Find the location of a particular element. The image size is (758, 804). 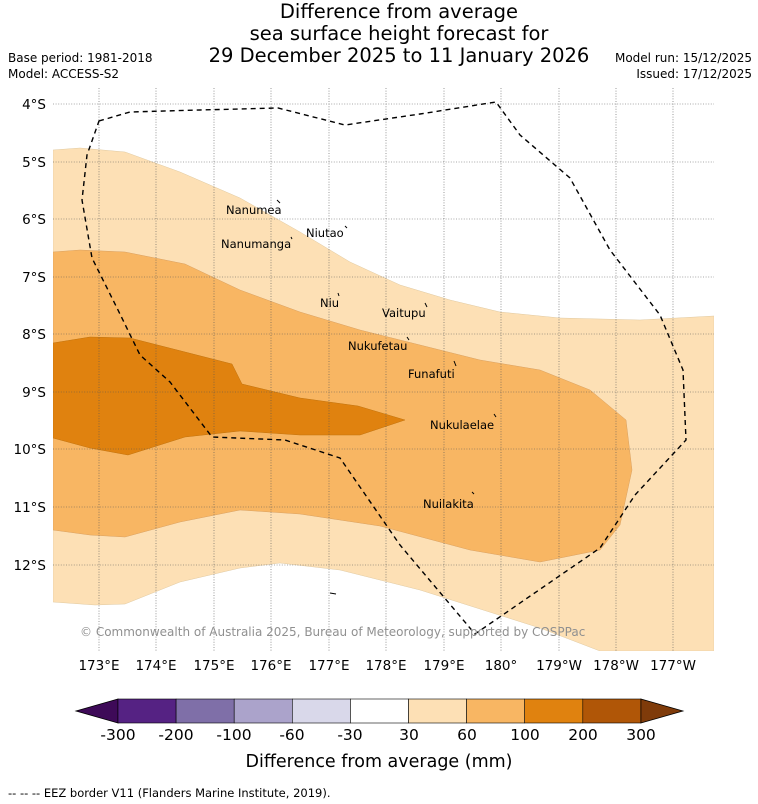

lon-tick-label: 178°W is located at coordinates (616, 666).